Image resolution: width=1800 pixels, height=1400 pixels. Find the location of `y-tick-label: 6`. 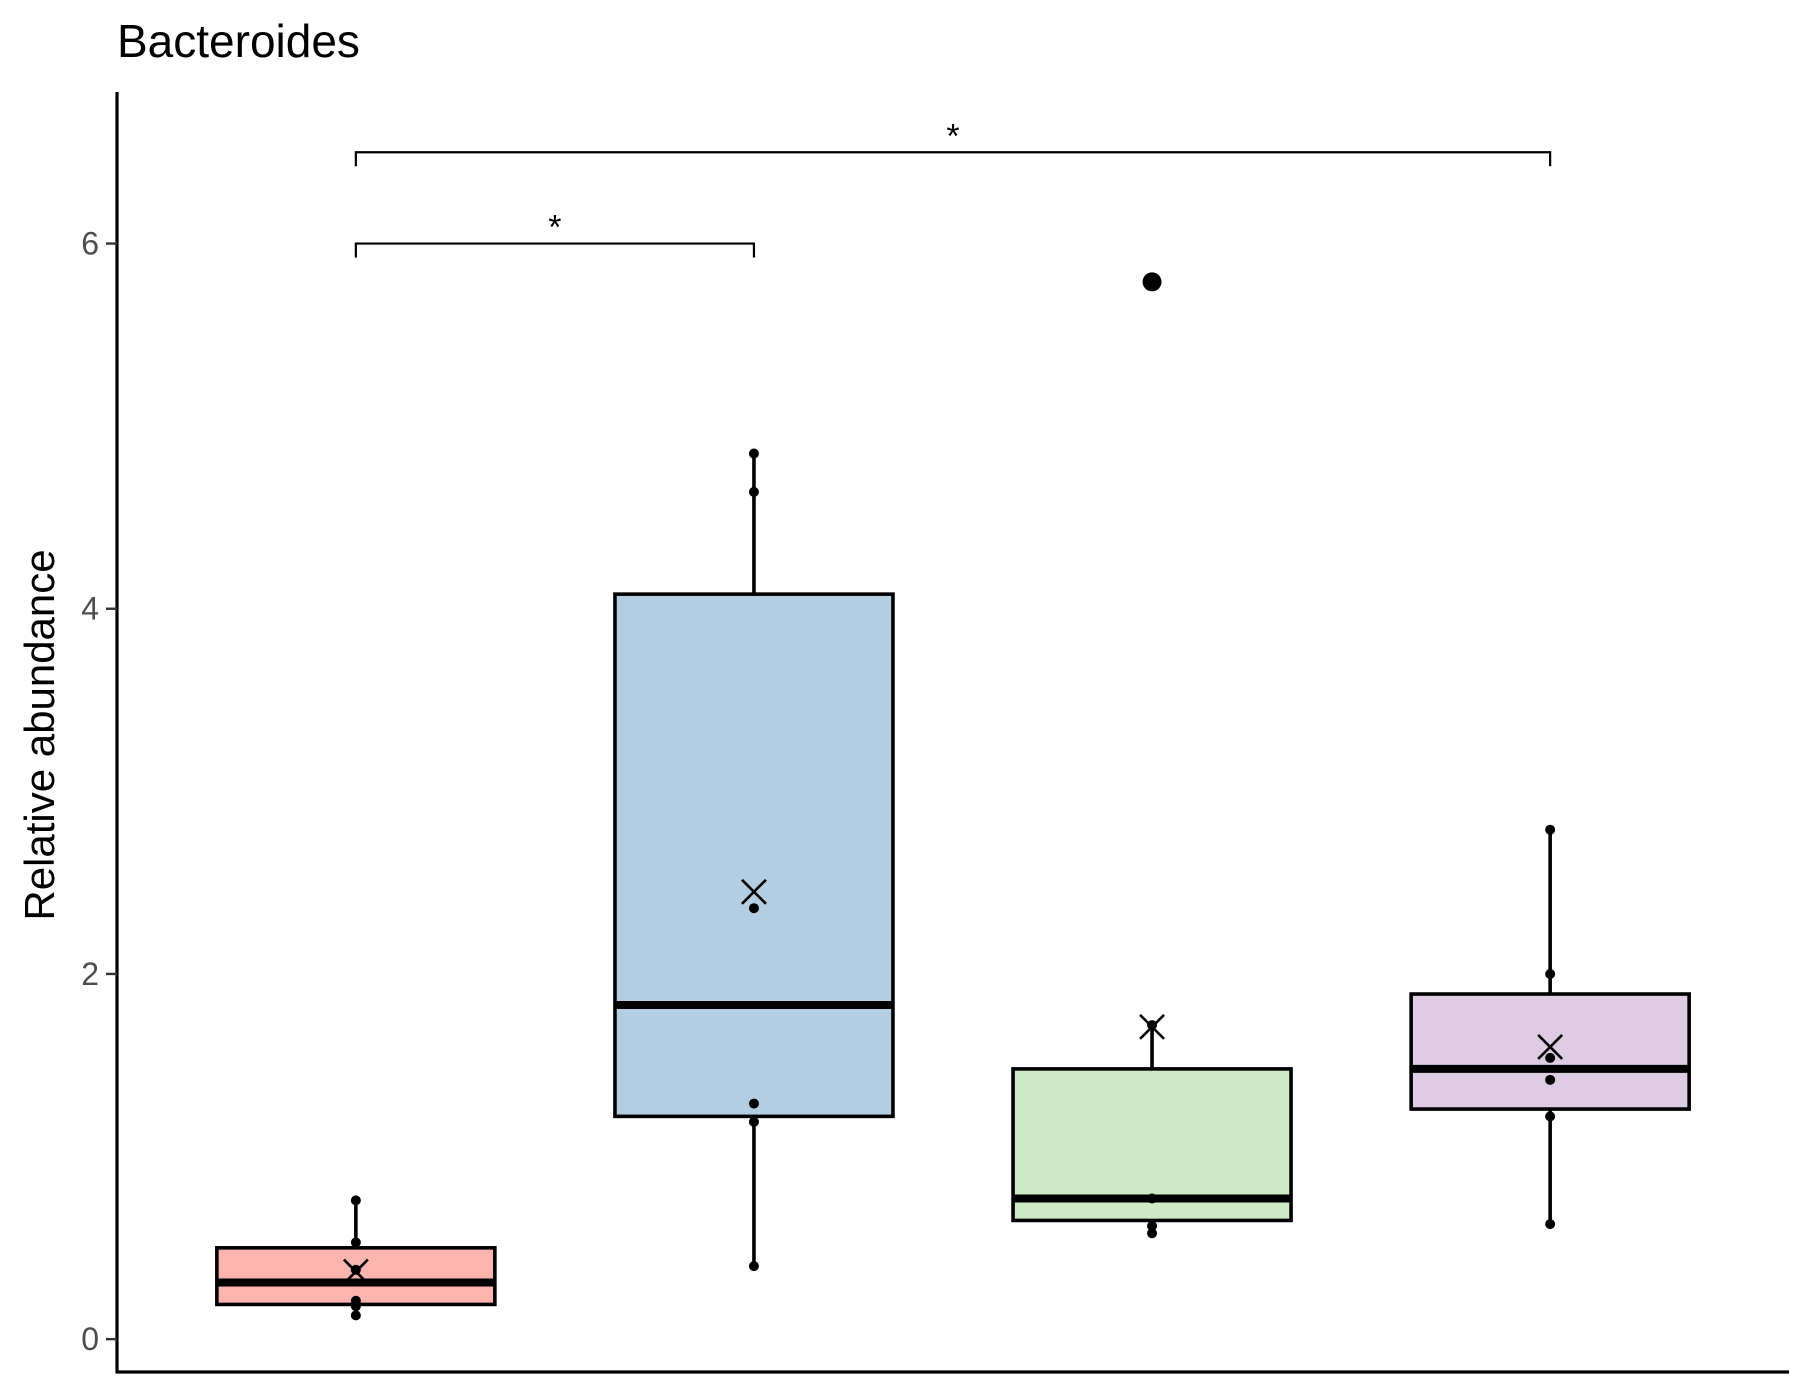

y-tick-label: 6 is located at coordinates (90, 244).